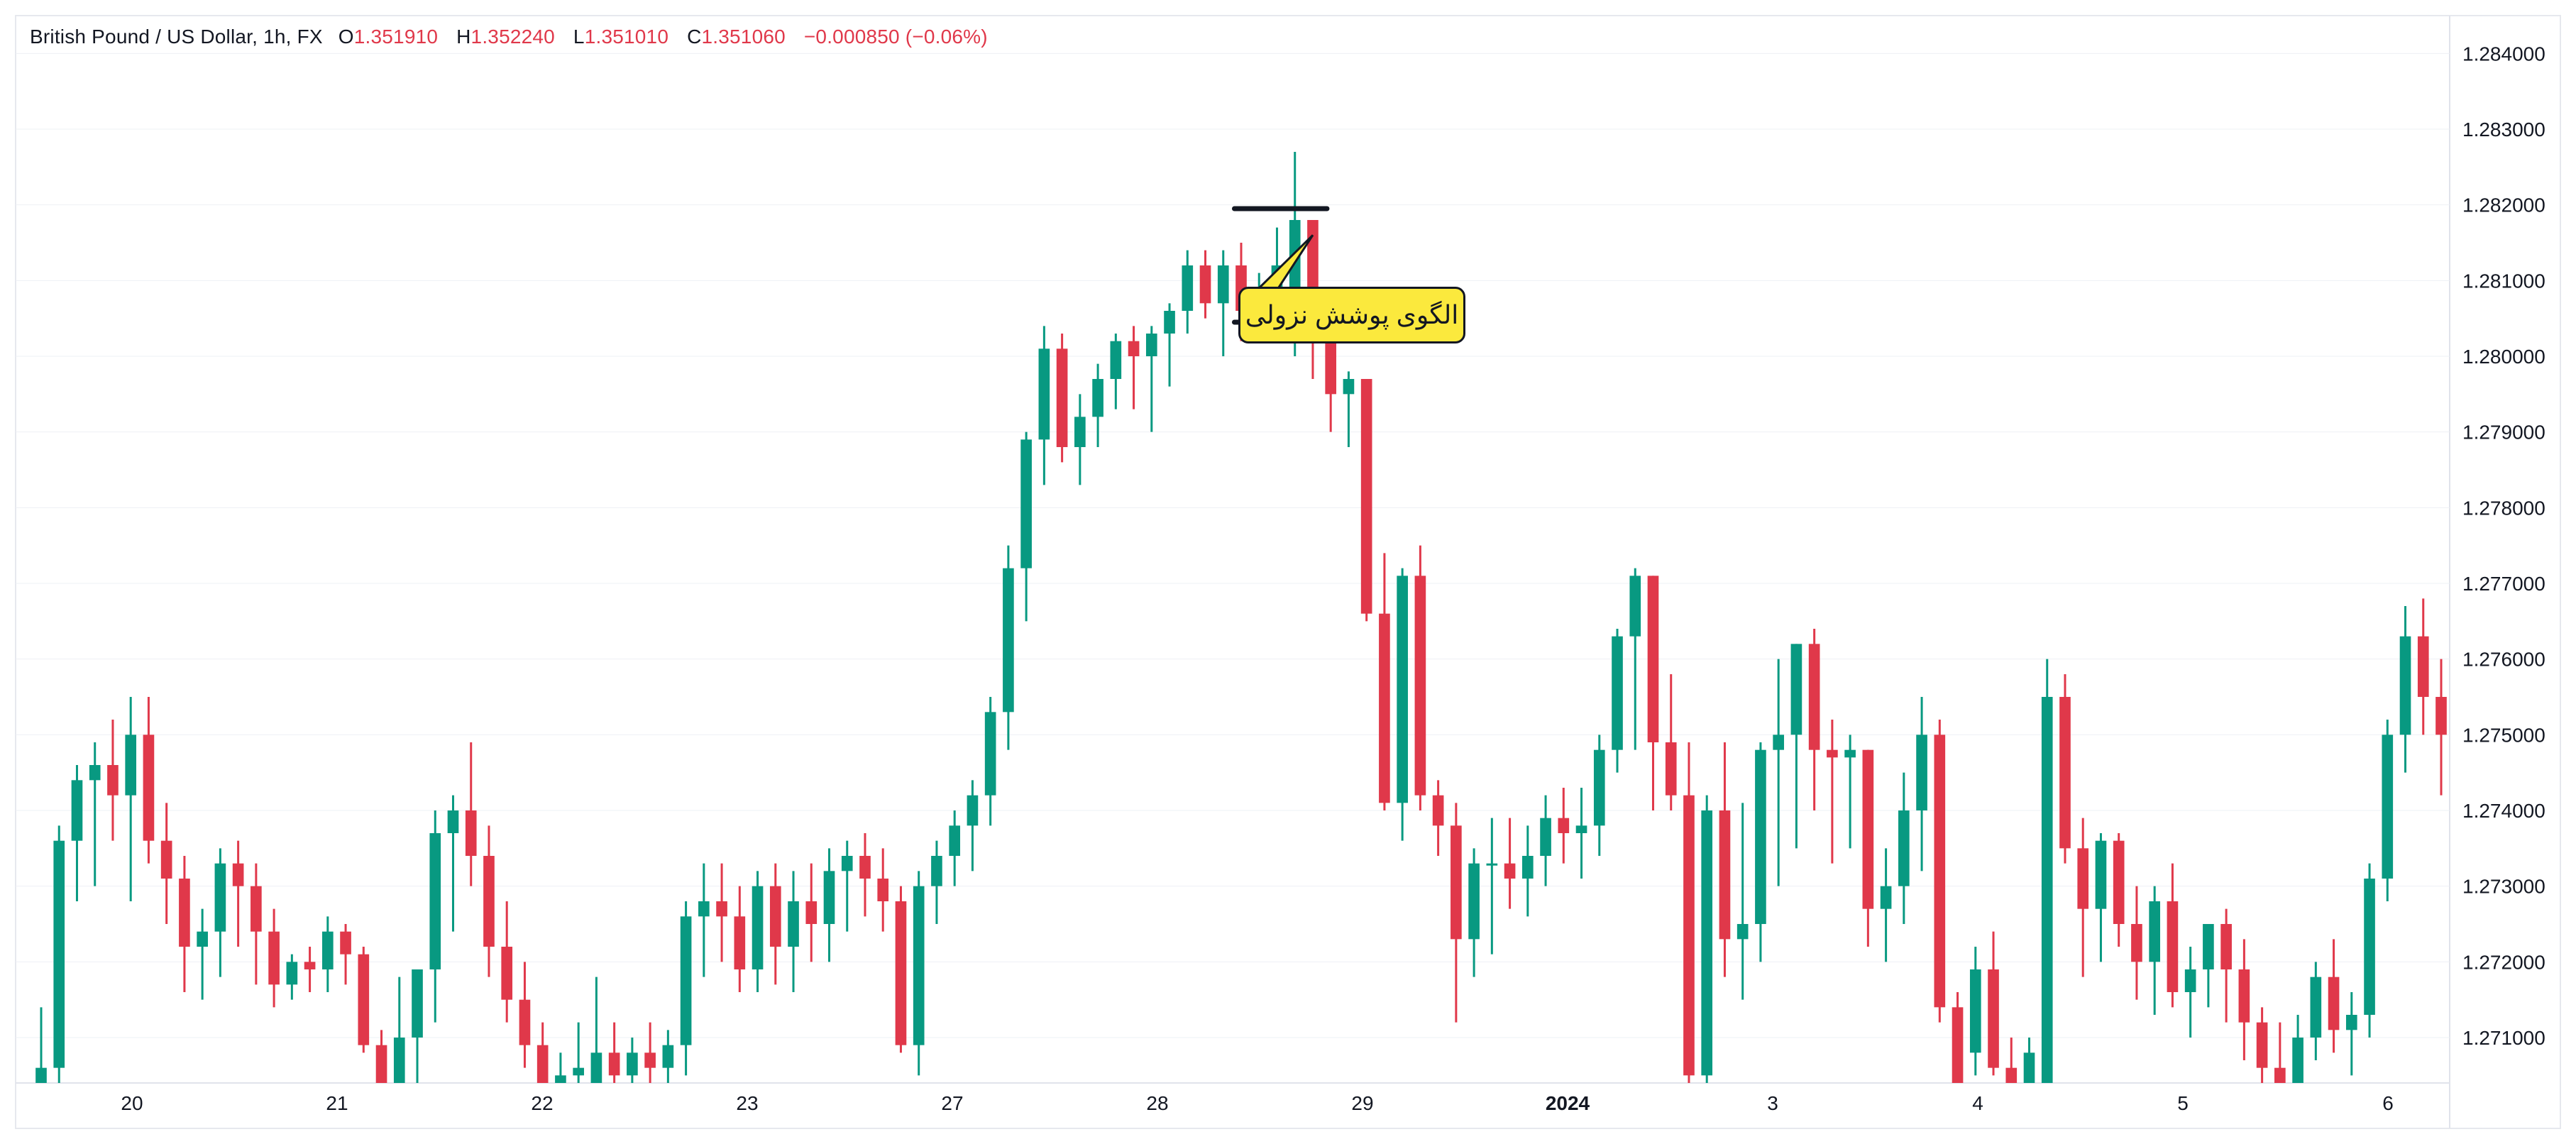  I want to click on annotation-text: الگوی پوشش نزولی, so click(1352, 315).